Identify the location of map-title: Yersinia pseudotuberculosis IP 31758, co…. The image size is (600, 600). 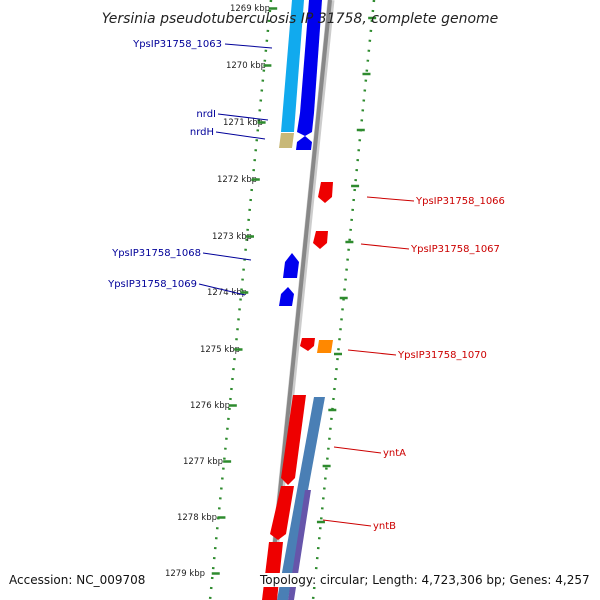
(300, 19).